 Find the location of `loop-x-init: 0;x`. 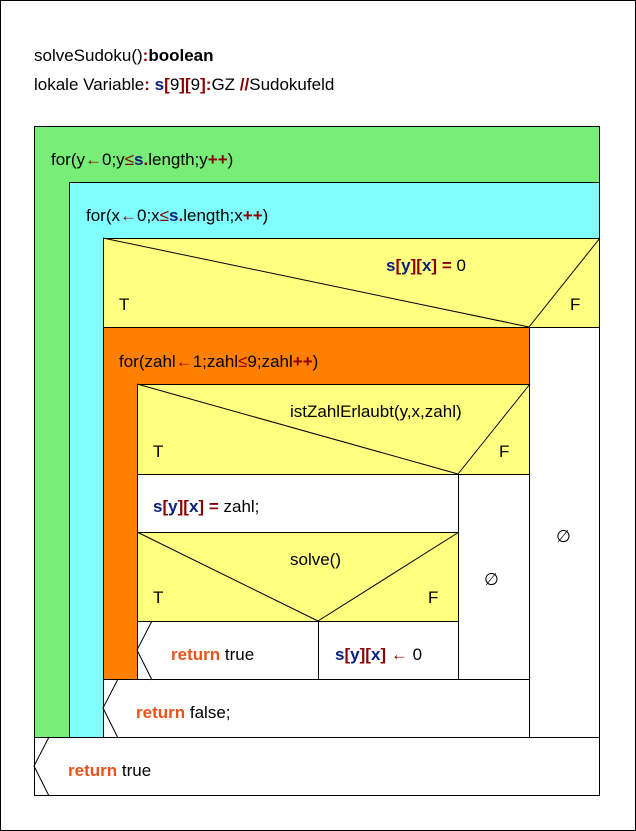

loop-x-init: 0;x is located at coordinates (148, 215).